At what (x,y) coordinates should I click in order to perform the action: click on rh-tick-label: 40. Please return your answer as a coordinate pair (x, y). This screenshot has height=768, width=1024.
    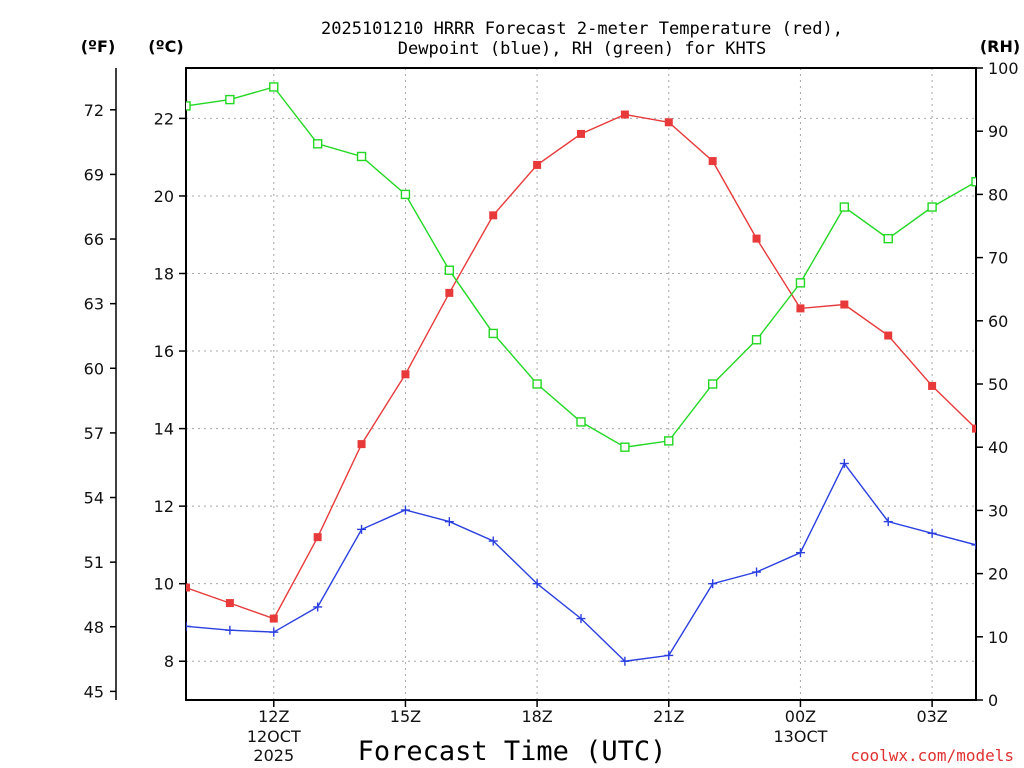
    Looking at the image, I should click on (998, 447).